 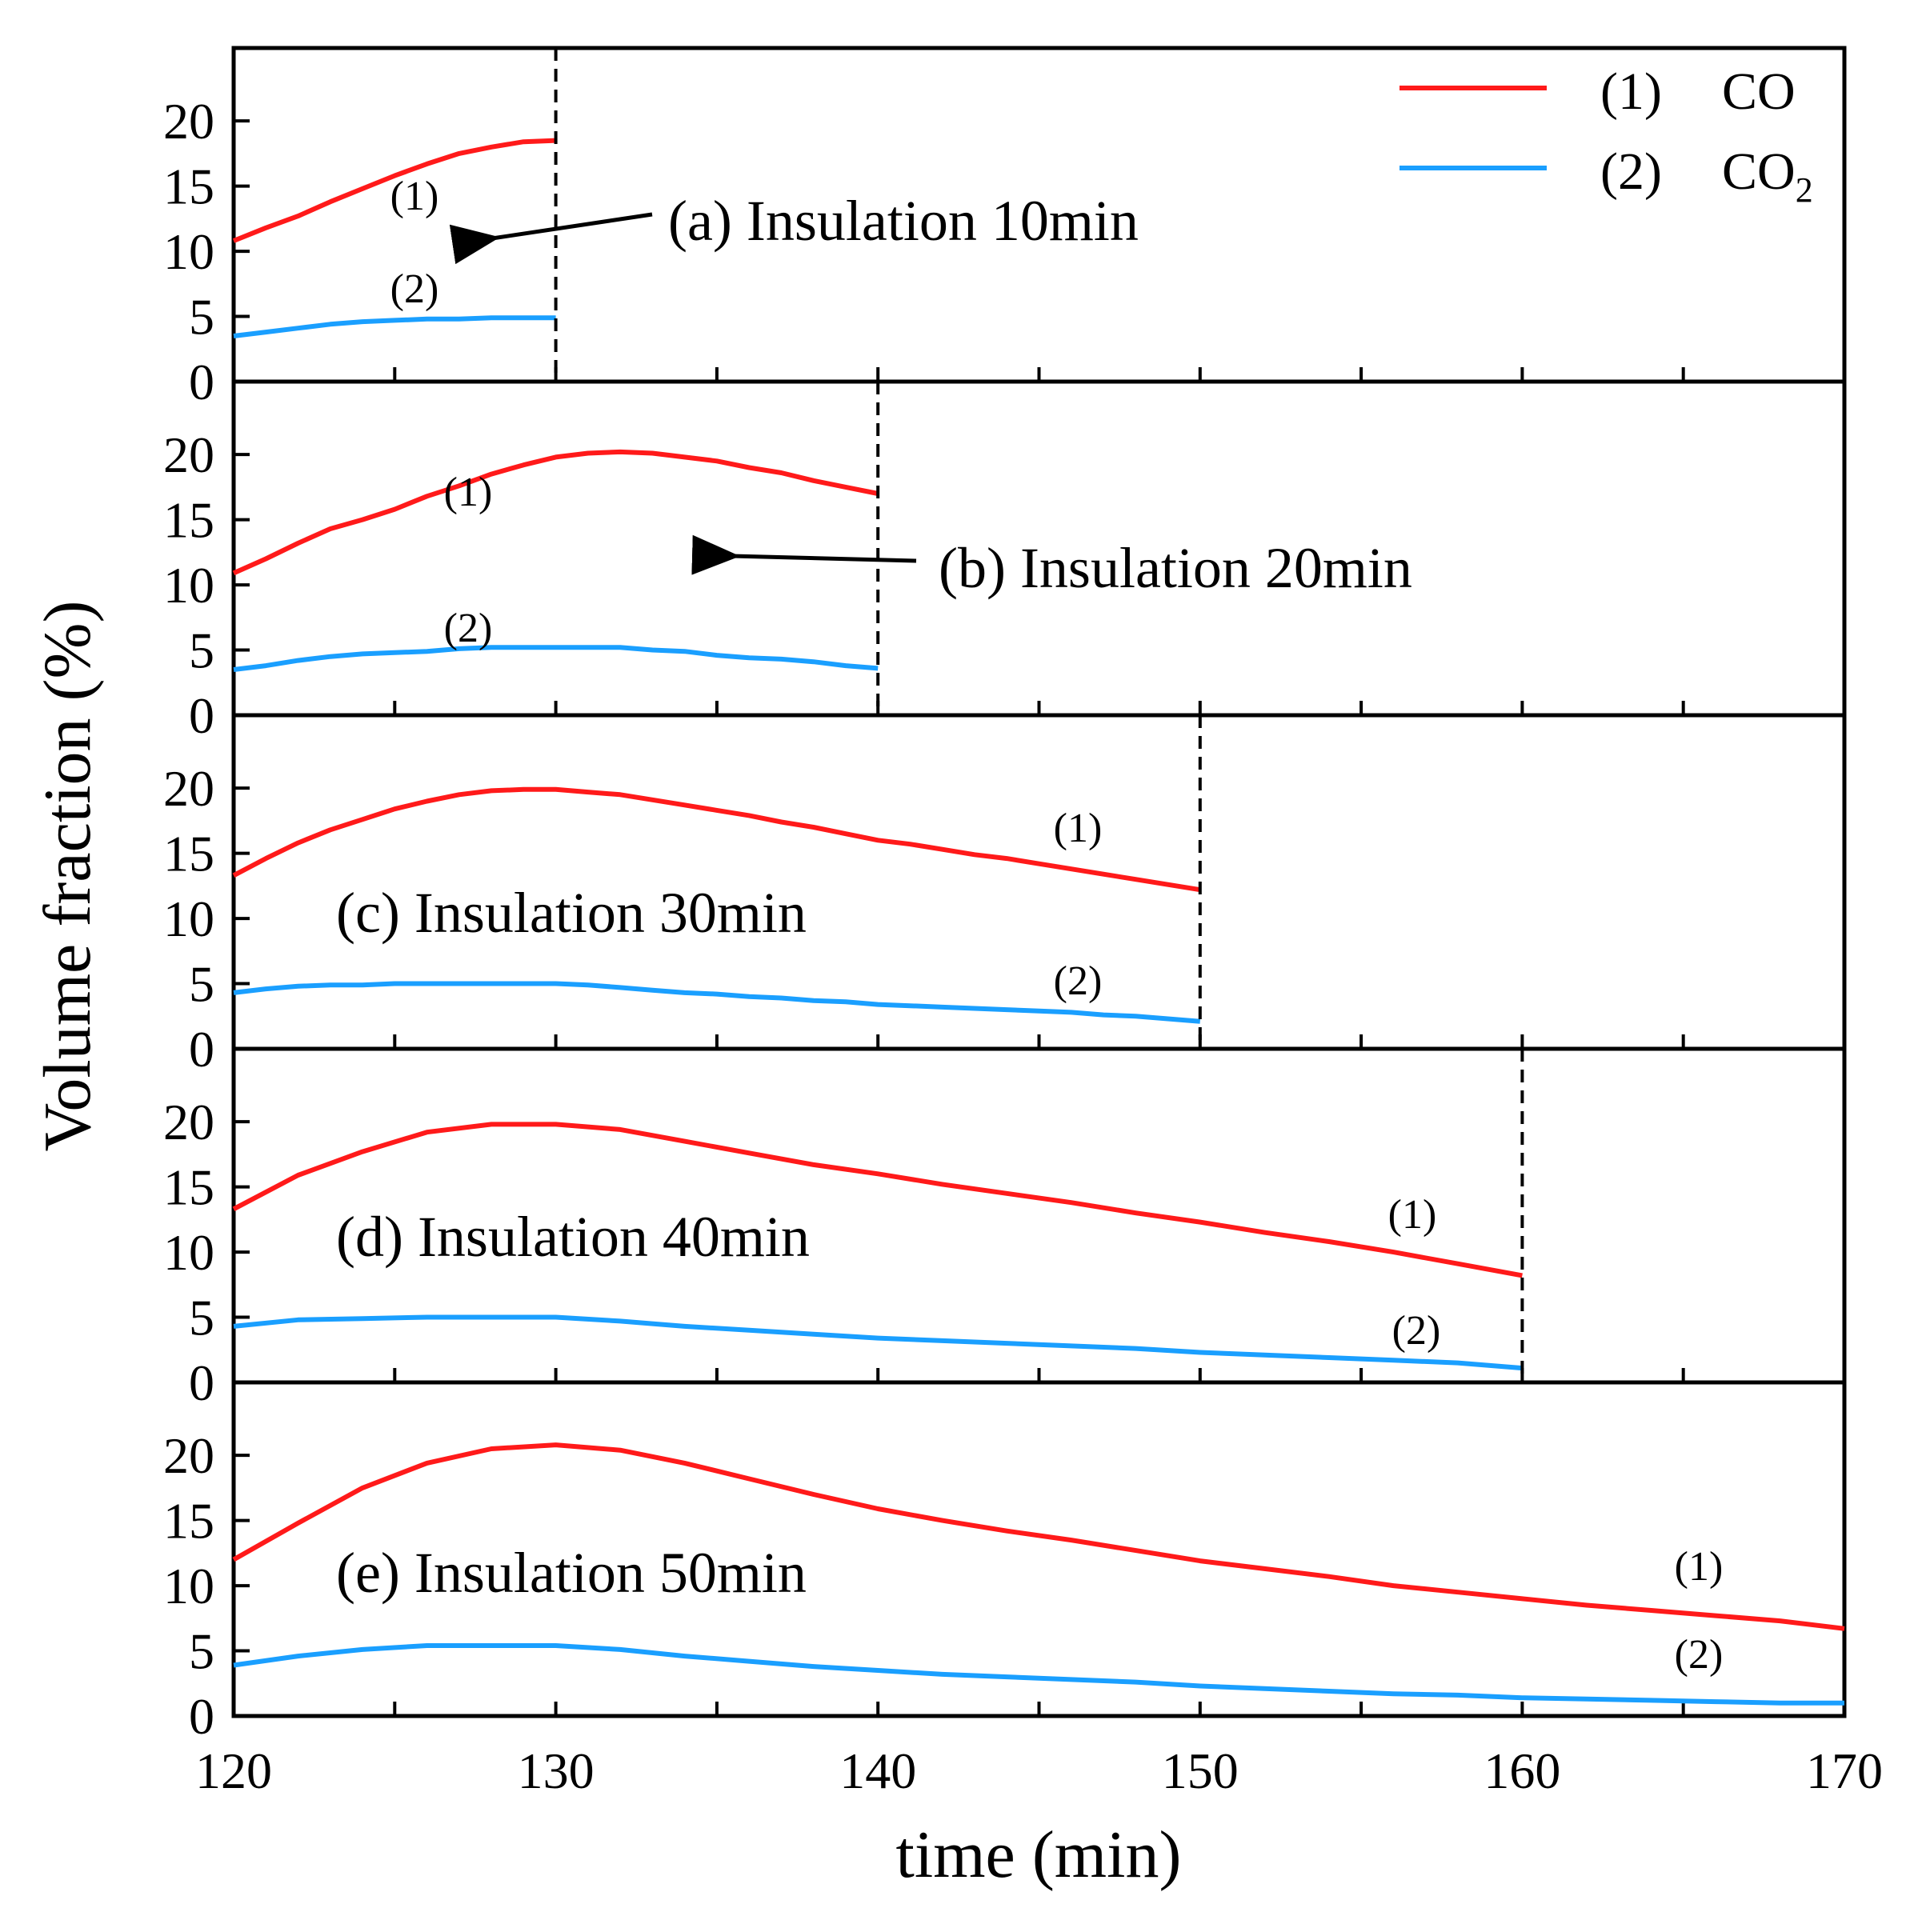 What do you see at coordinates (233, 1770) in the screenshot?
I see `x-tick-label: 120` at bounding box center [233, 1770].